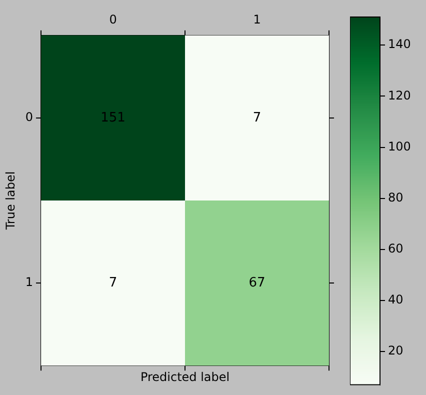  What do you see at coordinates (399, 44) in the screenshot?
I see `color-bar-label: 140` at bounding box center [399, 44].